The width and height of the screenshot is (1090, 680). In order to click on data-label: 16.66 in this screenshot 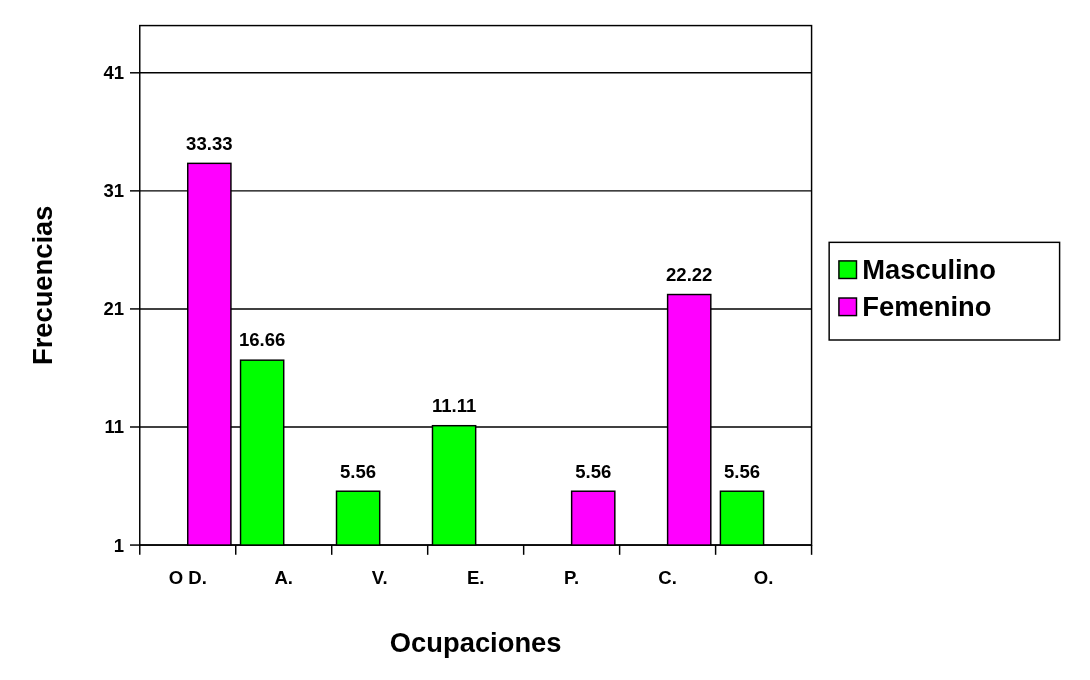, I will do `click(262, 340)`.